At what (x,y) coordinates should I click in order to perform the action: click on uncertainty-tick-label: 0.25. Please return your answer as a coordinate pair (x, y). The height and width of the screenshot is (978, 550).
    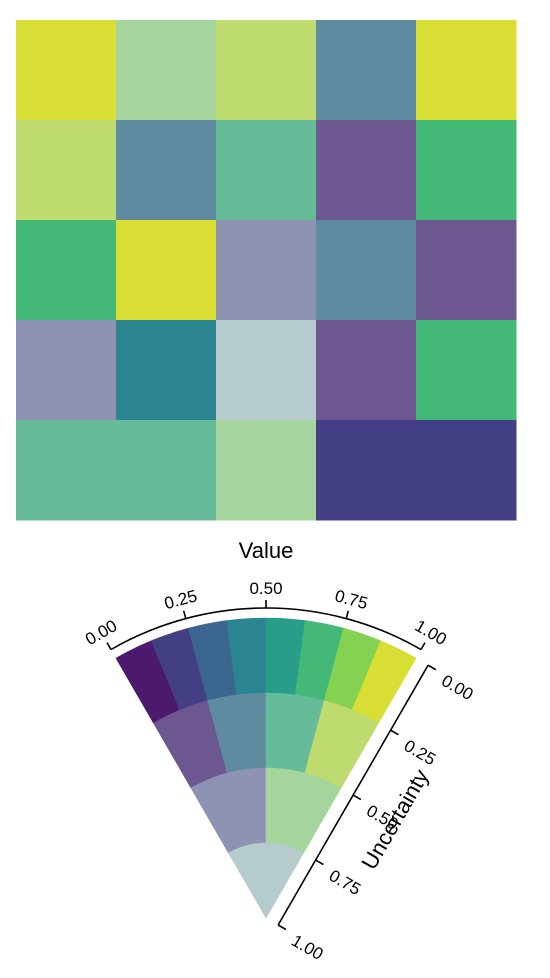
    Looking at the image, I should click on (420, 752).